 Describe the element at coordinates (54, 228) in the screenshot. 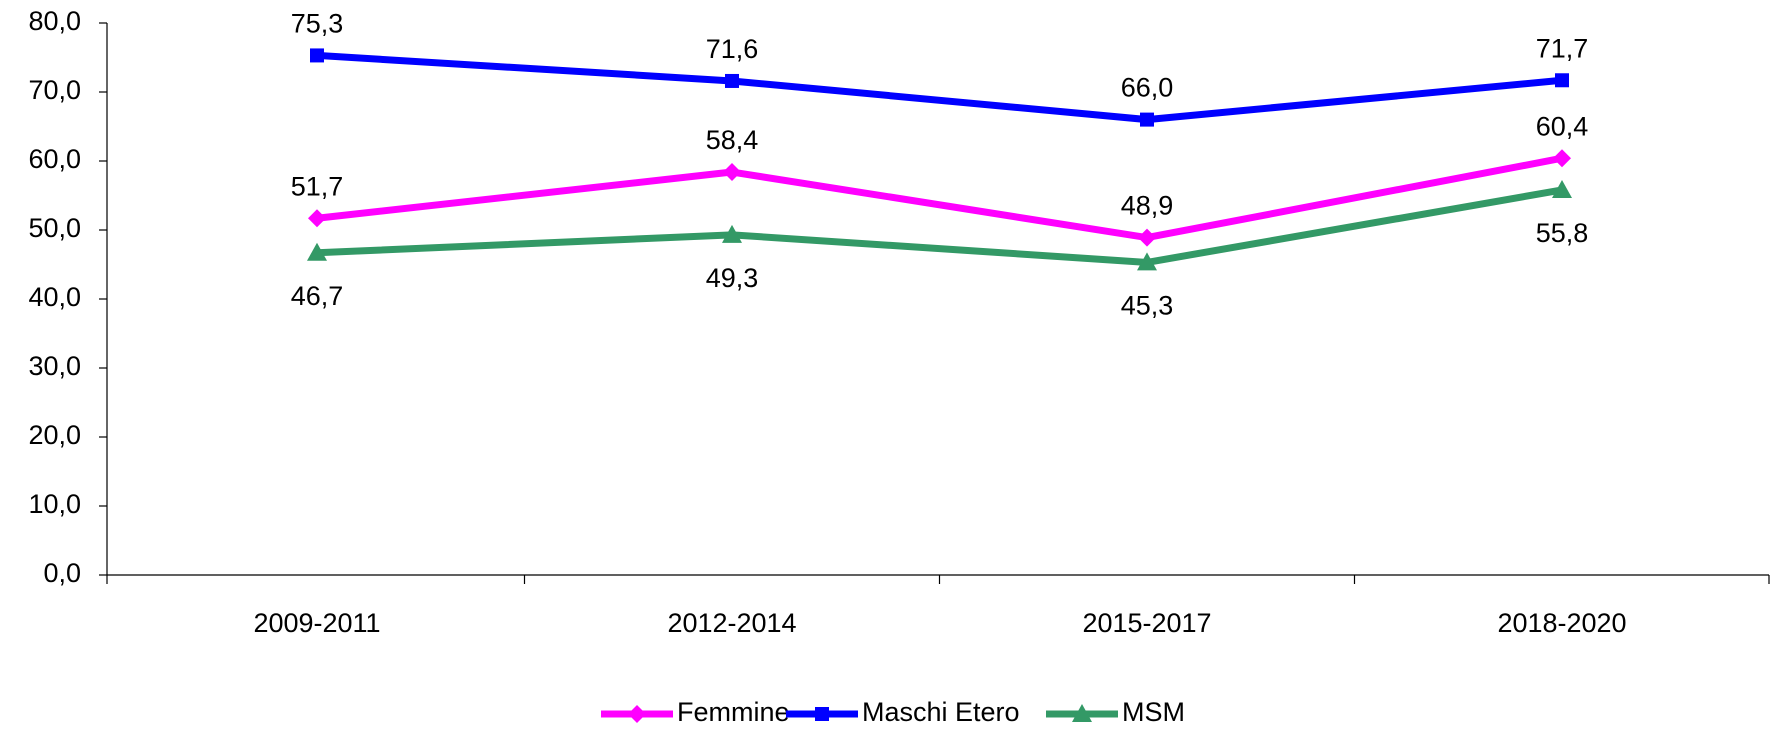

I see `y-tick-label: 50,0` at that location.